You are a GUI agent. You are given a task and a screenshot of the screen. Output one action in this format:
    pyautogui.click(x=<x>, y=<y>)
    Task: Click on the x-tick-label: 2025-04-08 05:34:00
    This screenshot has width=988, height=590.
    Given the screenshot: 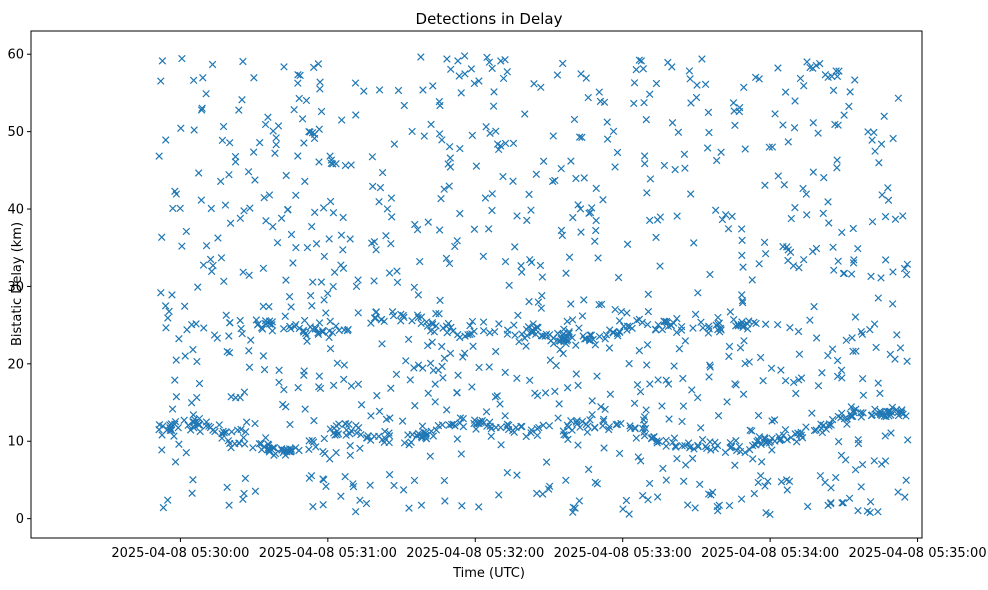 What is the action you would take?
    pyautogui.click(x=770, y=553)
    